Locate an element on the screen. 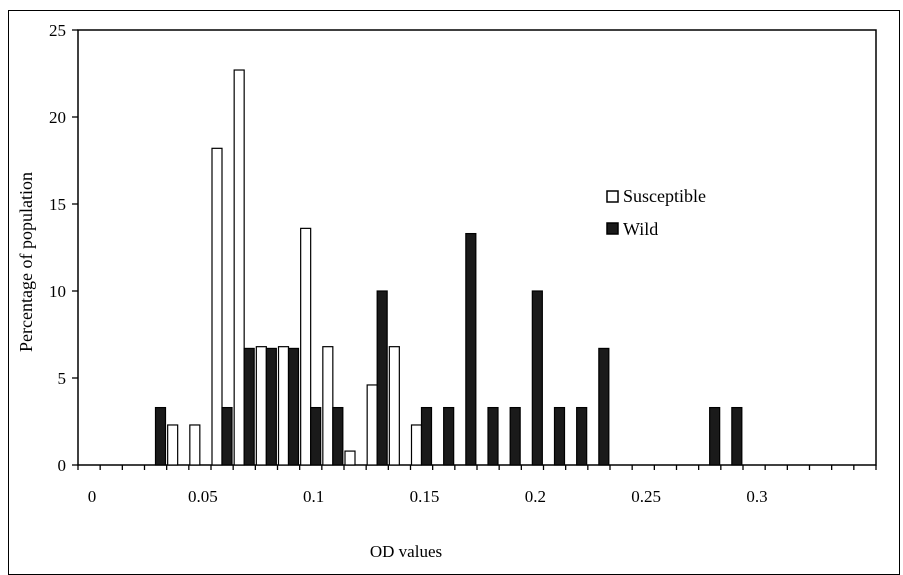 The width and height of the screenshot is (903, 575). y-tick-label: 15 is located at coordinates (57, 204).